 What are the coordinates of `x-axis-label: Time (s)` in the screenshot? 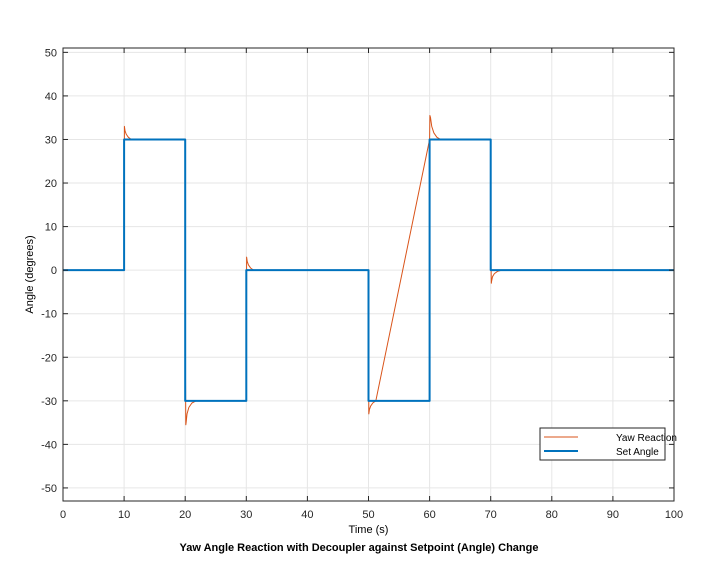 It's located at (369, 530).